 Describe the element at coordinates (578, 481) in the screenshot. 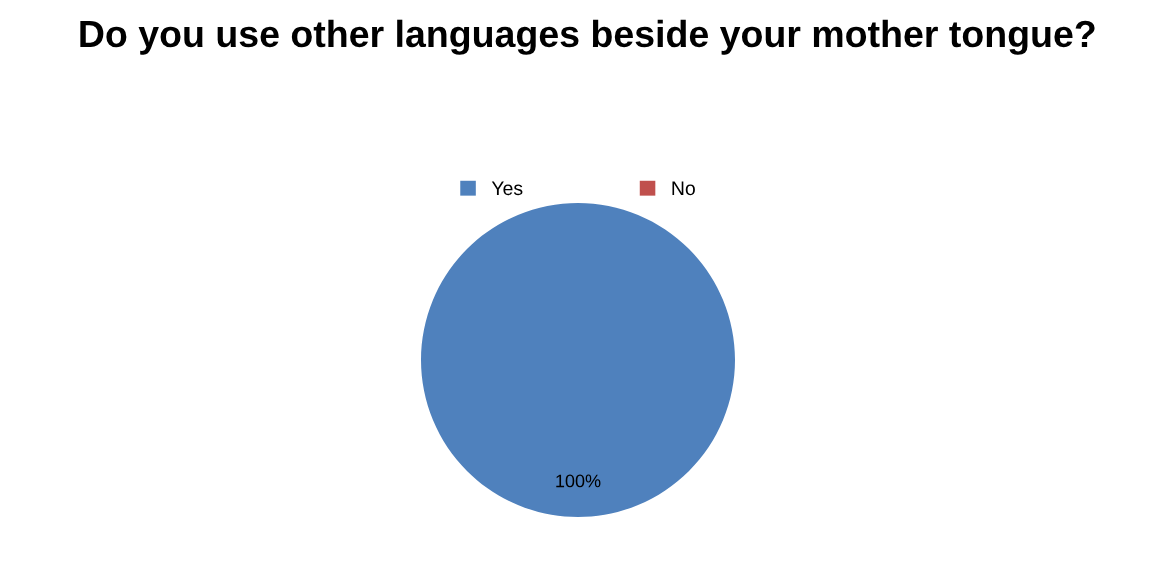

I see `data-label: 100%` at that location.